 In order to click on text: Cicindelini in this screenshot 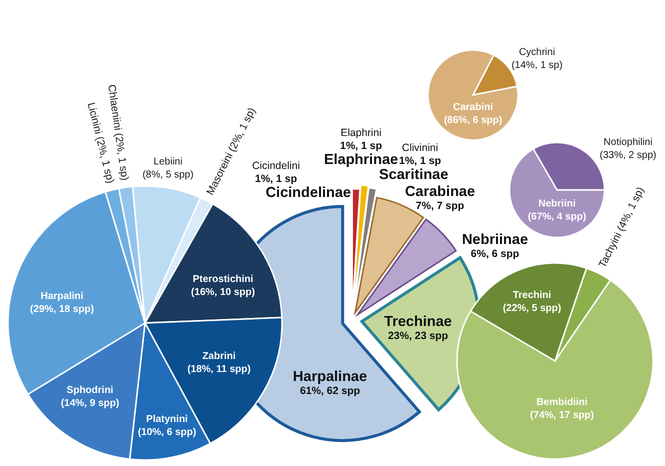, I will do `click(276, 166)`.